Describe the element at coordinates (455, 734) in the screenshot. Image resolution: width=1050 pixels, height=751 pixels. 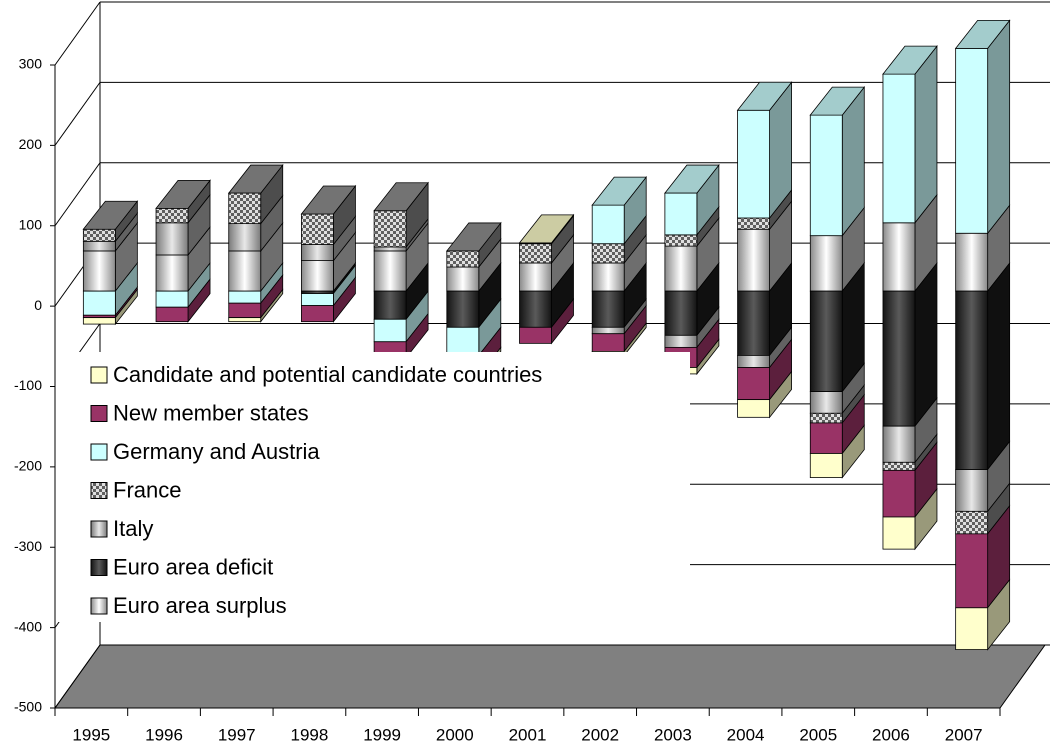
I see `x-tick-label: 2000` at that location.